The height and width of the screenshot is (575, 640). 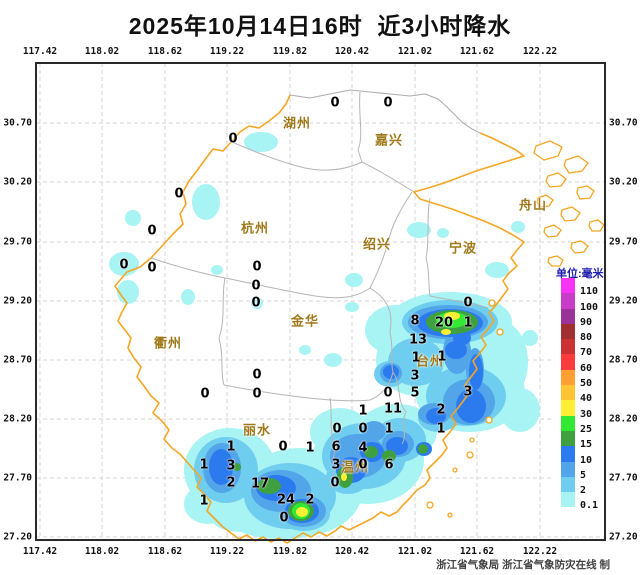 What do you see at coordinates (586, 338) in the screenshot?
I see `legend-value: 80` at bounding box center [586, 338].